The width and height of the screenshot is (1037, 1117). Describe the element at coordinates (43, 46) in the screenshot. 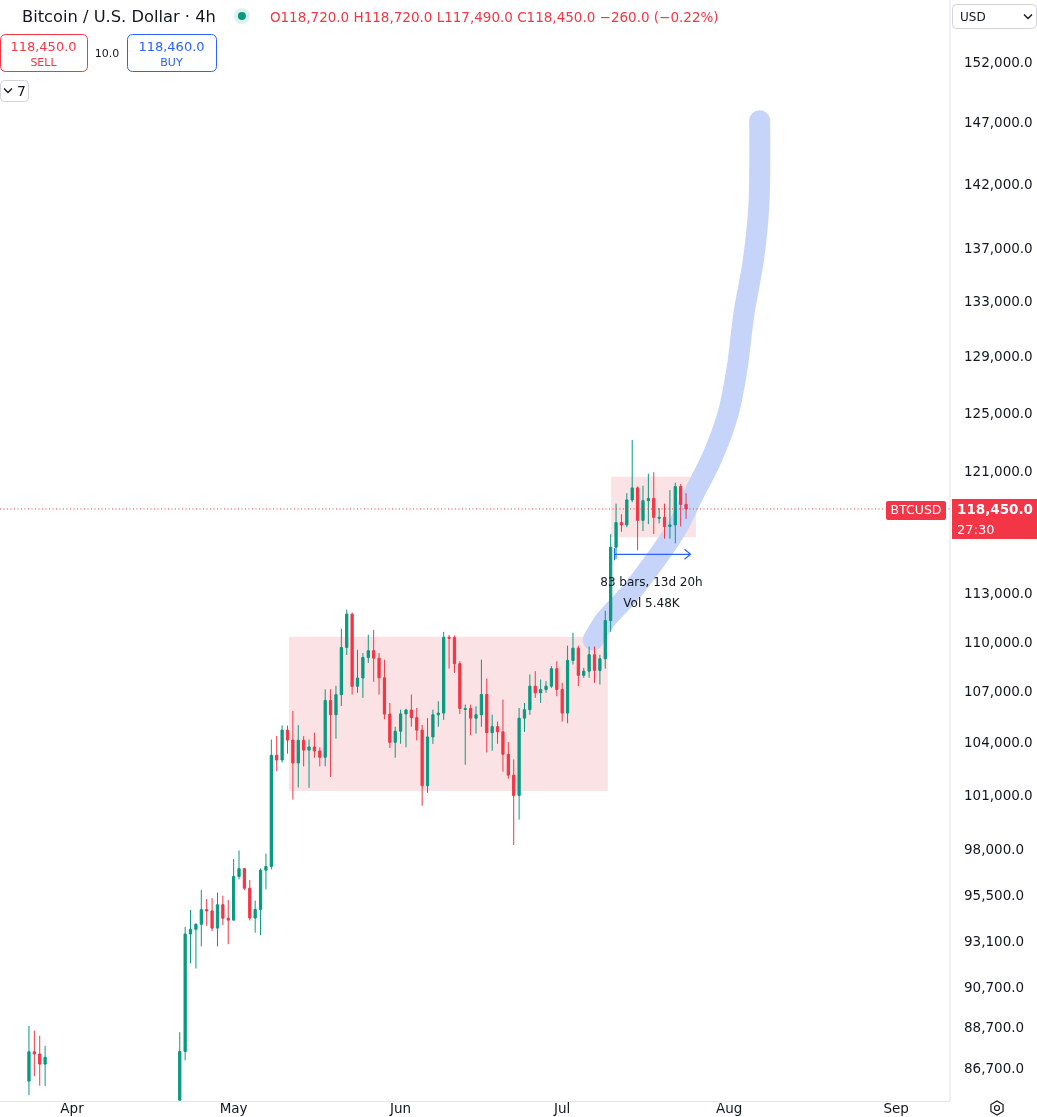

I see `annotation: 118,450.0` at that location.